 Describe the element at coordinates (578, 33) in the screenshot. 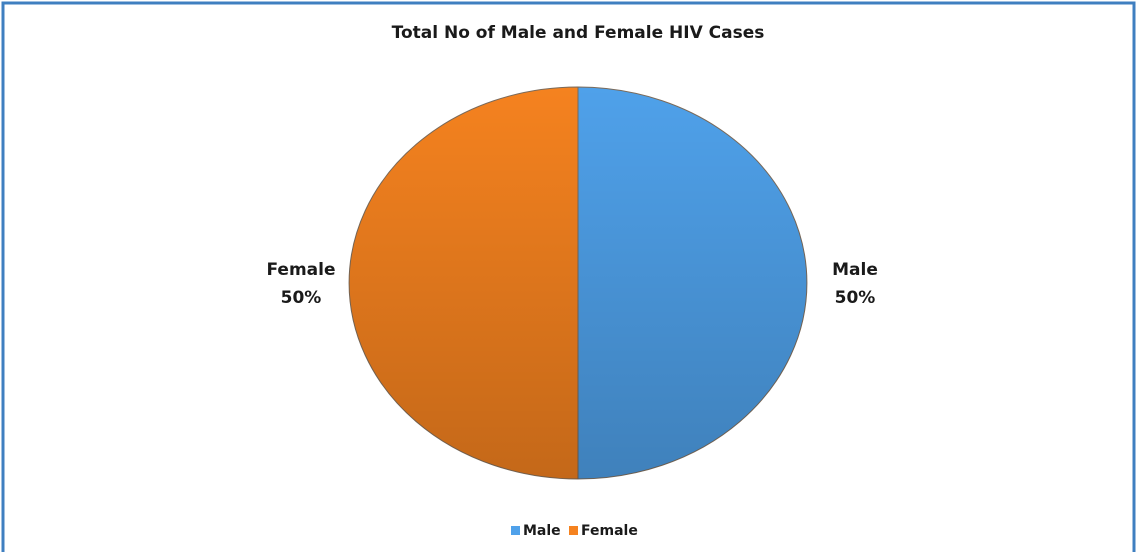

I see `chart-title: Total No of Male and Female HIV Cases` at that location.